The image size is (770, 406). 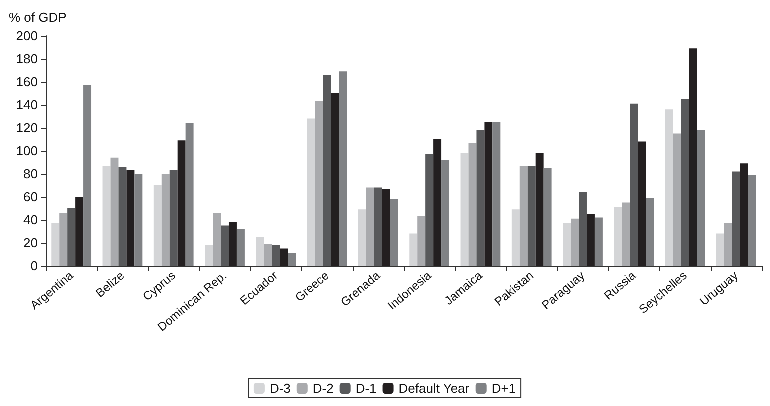 I want to click on legend-label: D+1, so click(x=504, y=388).